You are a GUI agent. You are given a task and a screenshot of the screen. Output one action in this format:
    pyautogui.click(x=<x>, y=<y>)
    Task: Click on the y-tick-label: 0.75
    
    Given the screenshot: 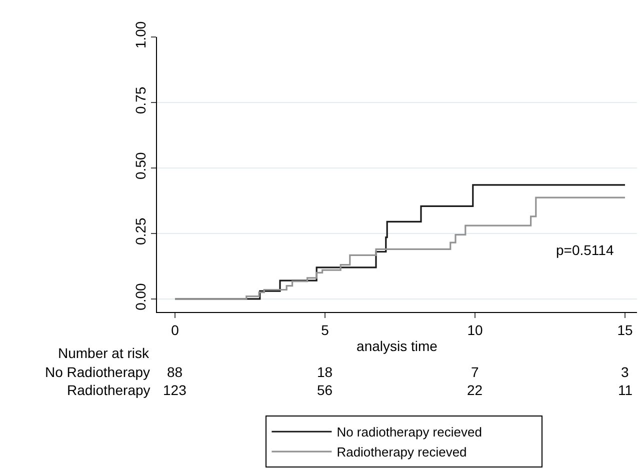 What is the action you would take?
    pyautogui.click(x=140, y=100)
    